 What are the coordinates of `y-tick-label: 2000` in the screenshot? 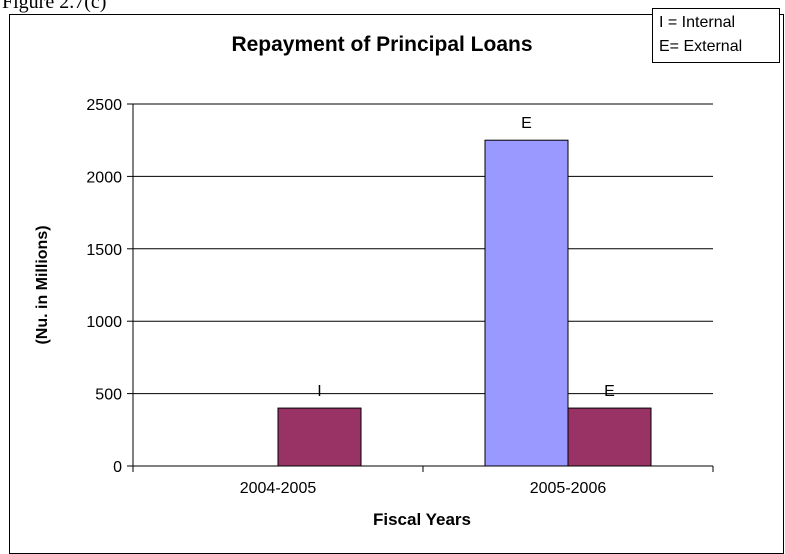 It's located at (104, 177).